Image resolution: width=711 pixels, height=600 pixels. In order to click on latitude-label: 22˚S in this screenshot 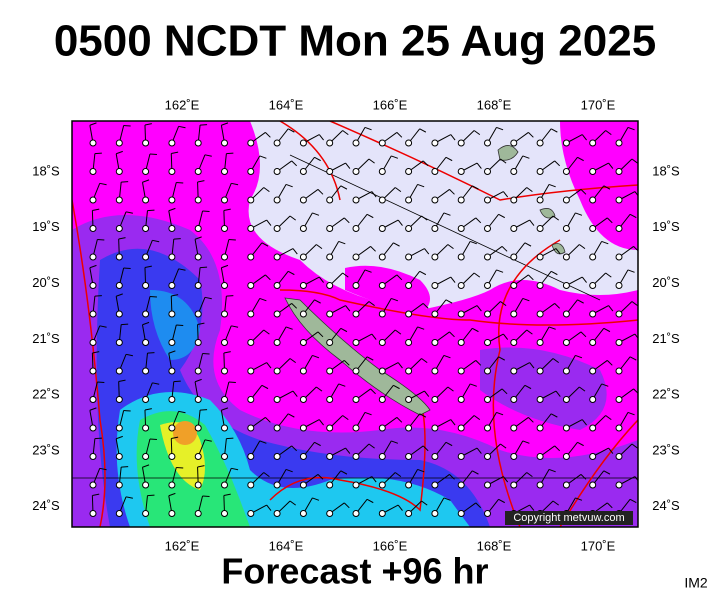, I will do `click(666, 394)`.